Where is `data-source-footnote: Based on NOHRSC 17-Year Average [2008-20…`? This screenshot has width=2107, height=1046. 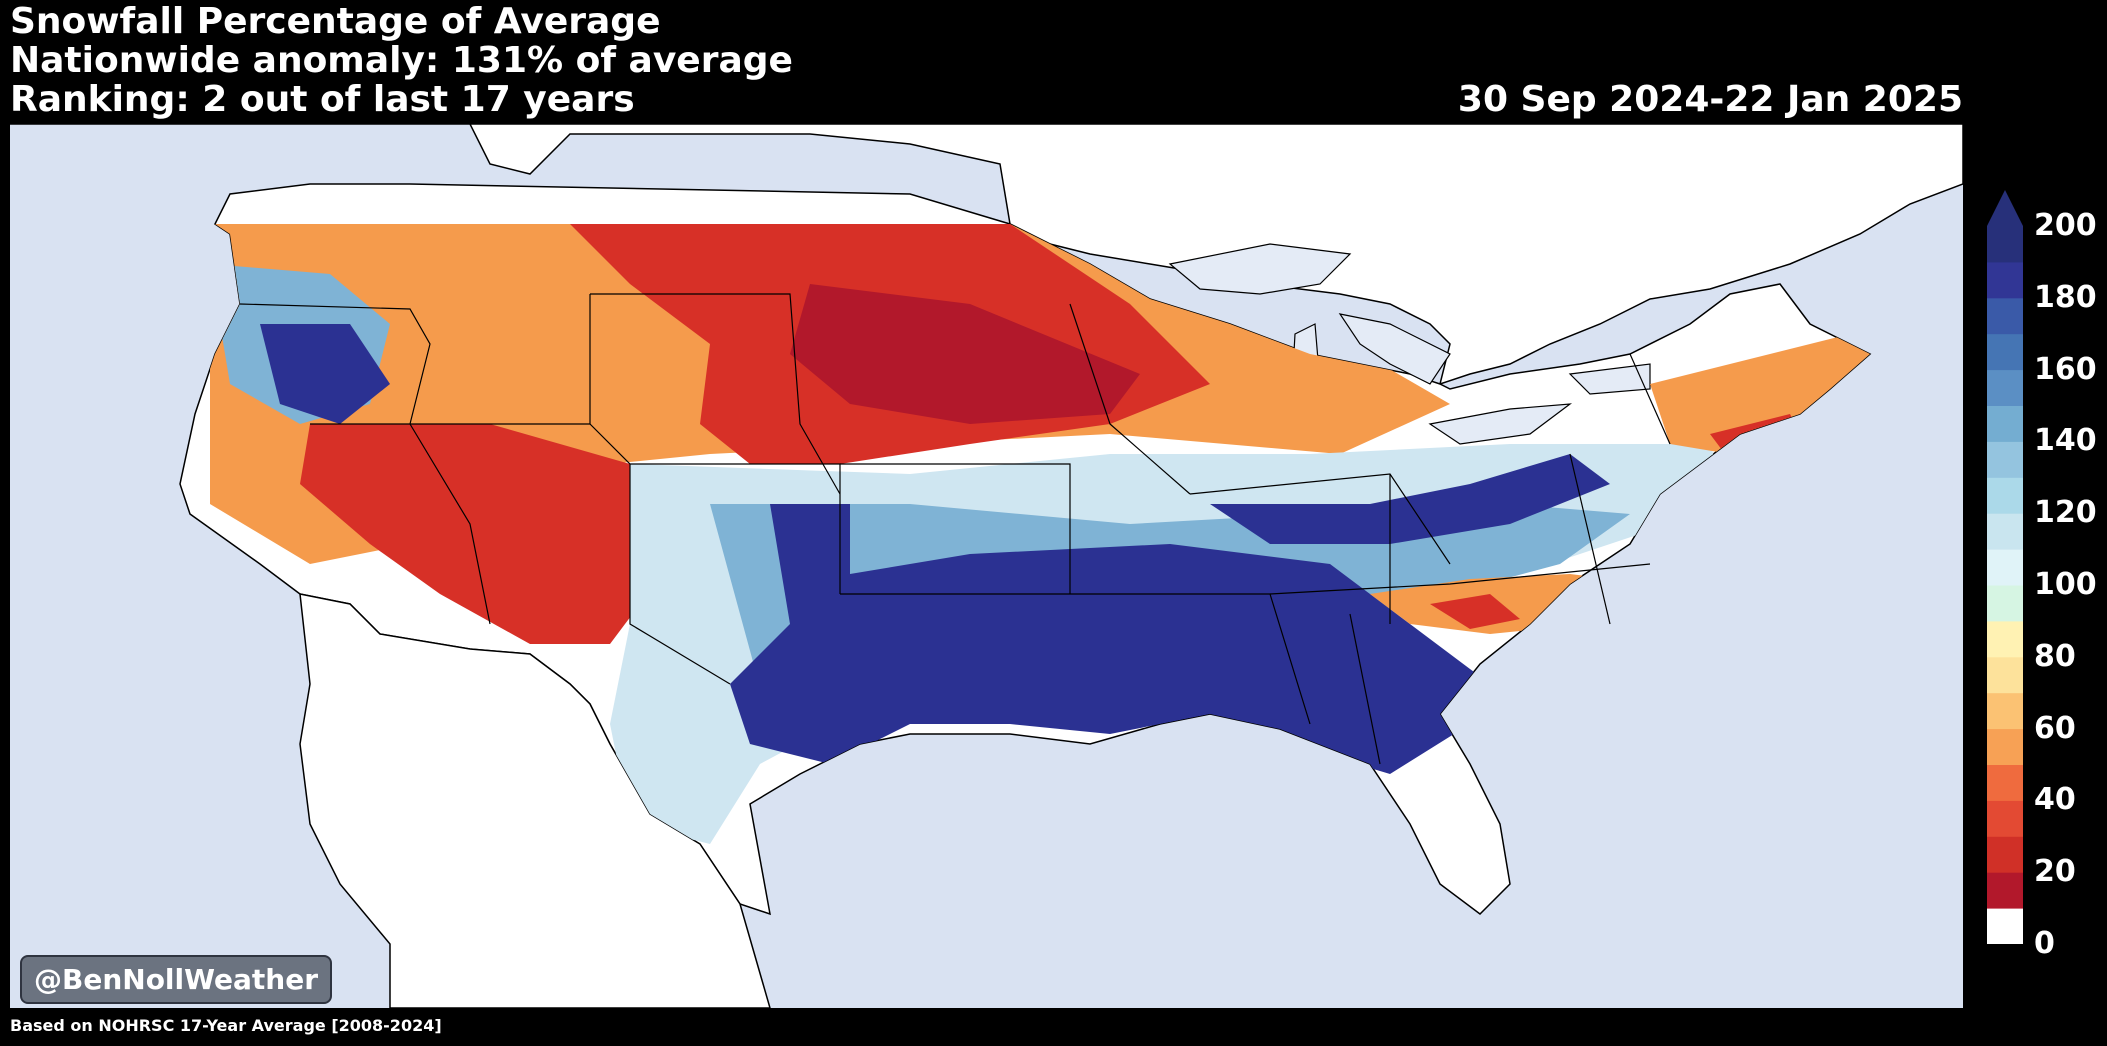 data-source-footnote: Based on NOHRSC 17-Year Average [2008-20… is located at coordinates (226, 1025).